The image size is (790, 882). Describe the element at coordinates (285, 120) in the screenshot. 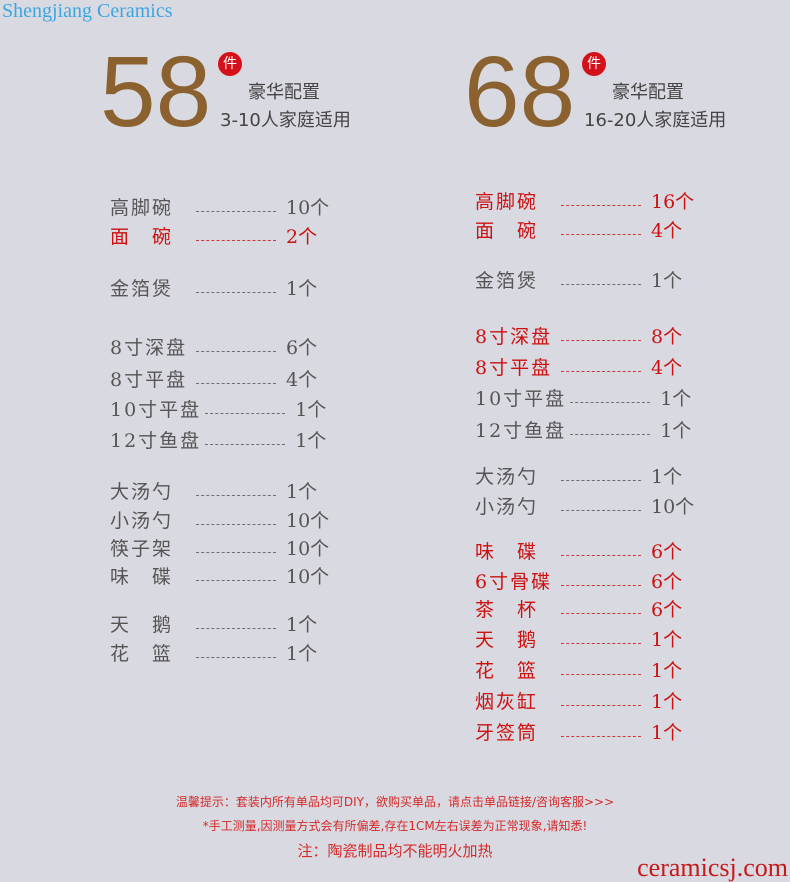

I see `set-1-subtitle: 3-10人家庭适用` at that location.